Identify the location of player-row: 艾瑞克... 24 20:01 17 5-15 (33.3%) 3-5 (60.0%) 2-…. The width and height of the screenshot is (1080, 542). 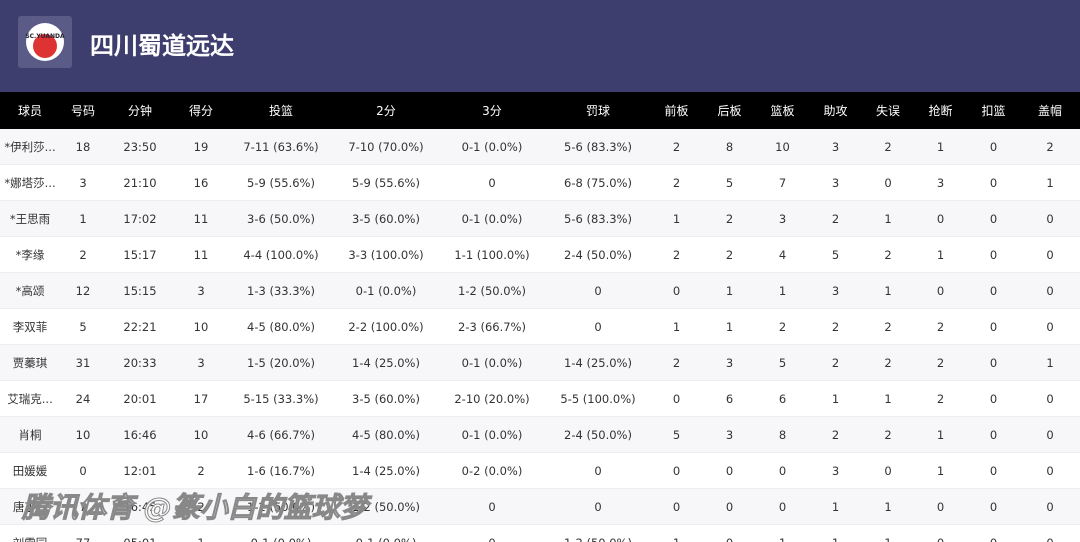
(540, 398).